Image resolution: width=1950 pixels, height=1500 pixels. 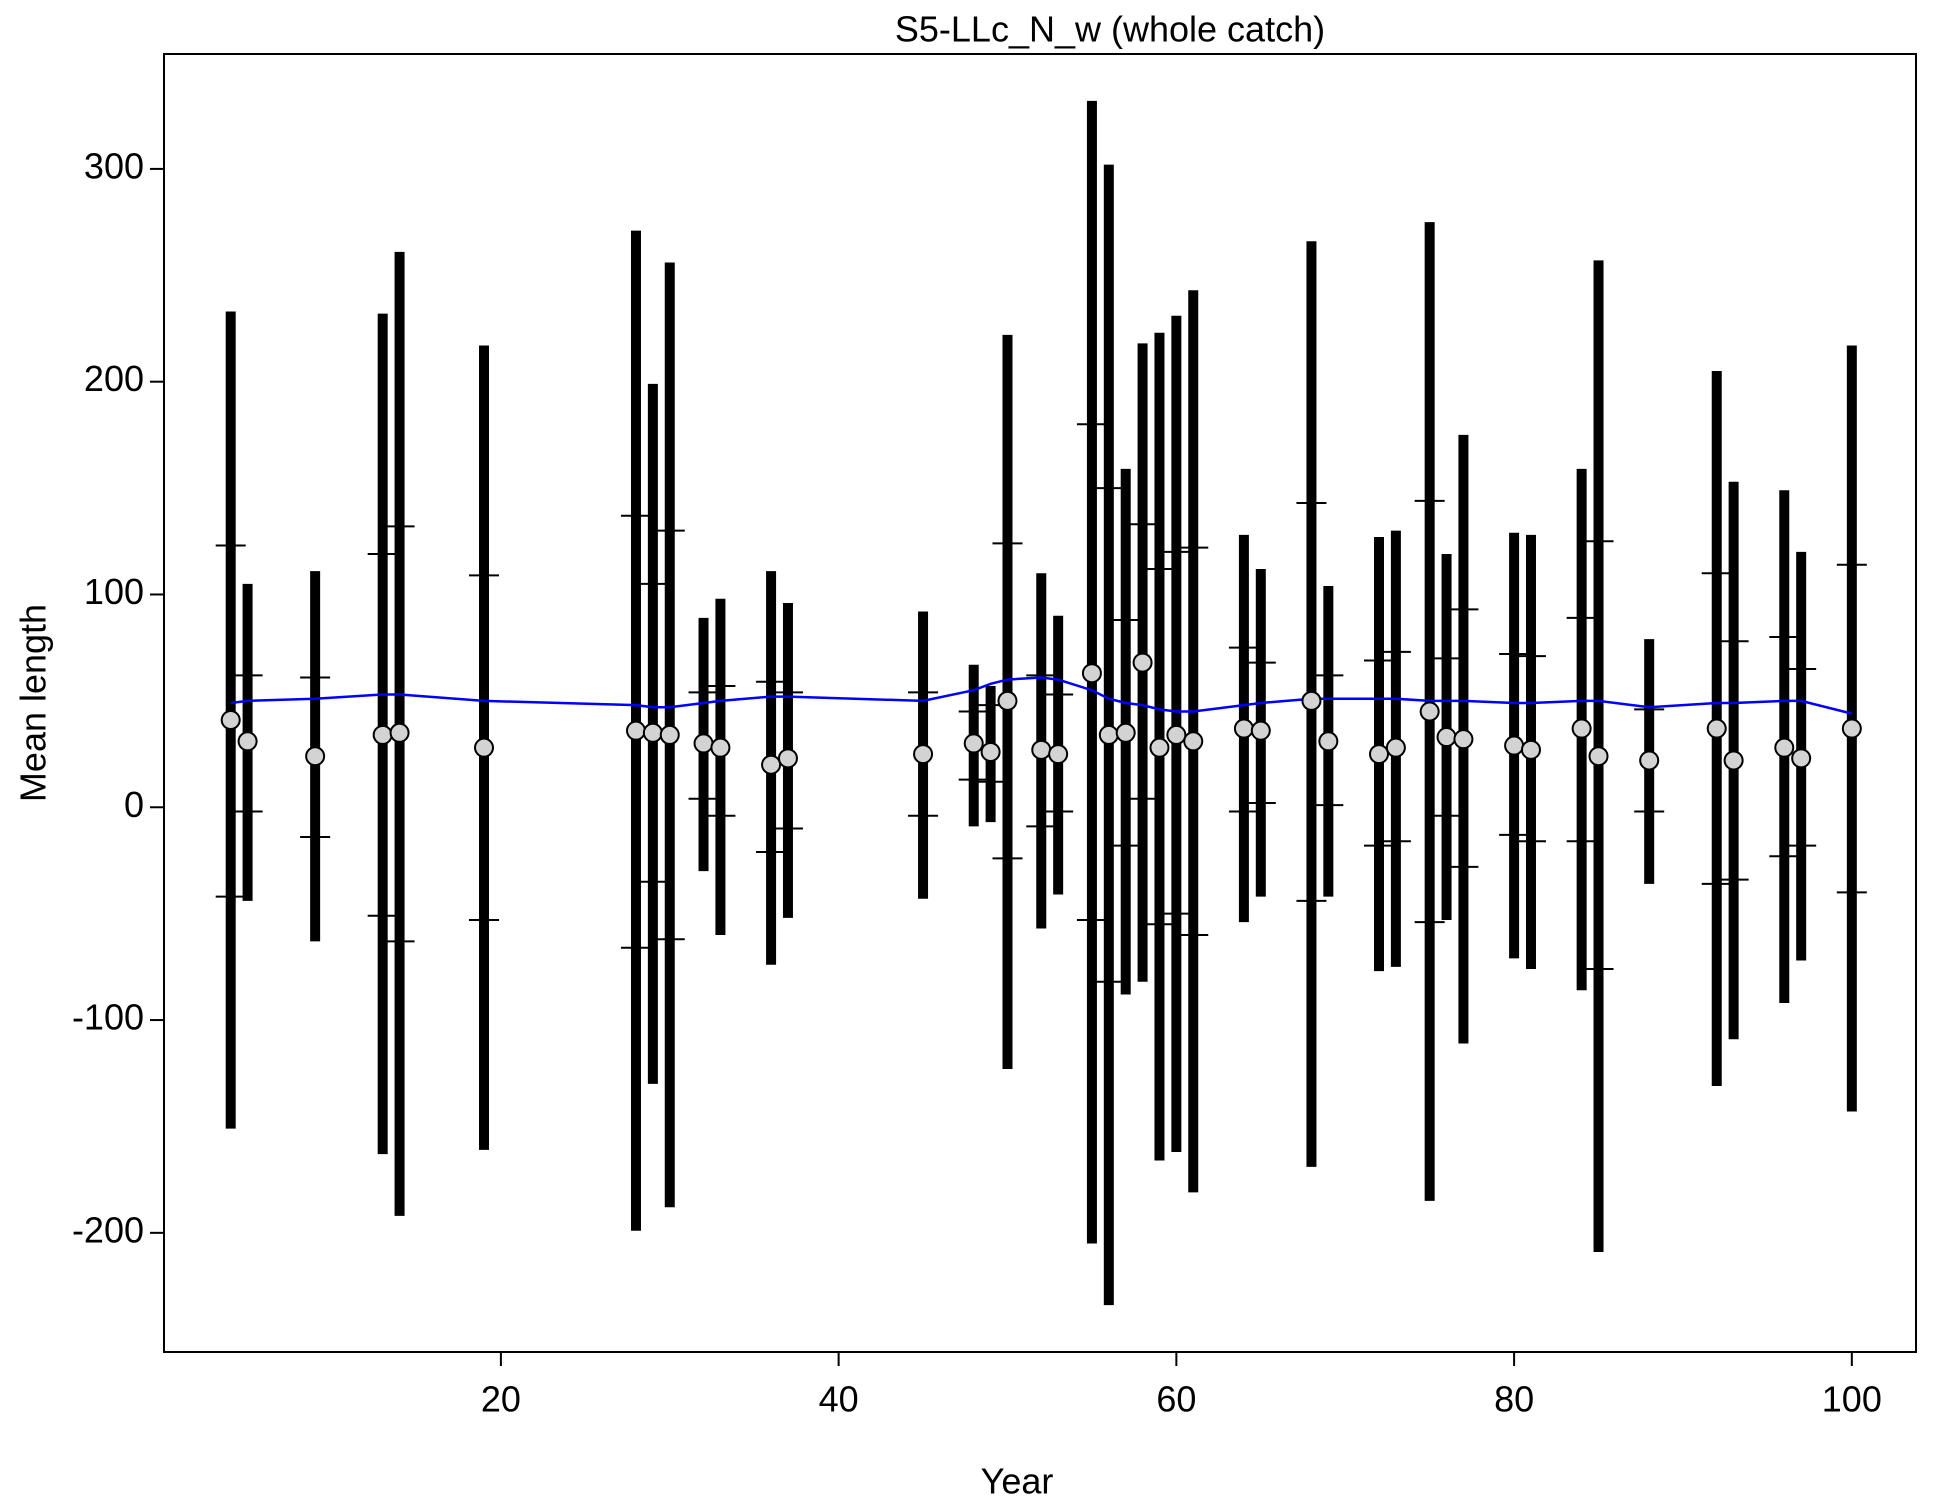 What do you see at coordinates (1514, 1399) in the screenshot?
I see `x-tick-label: 80` at bounding box center [1514, 1399].